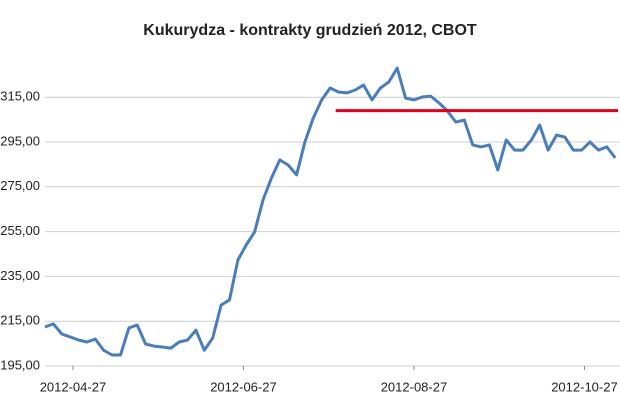  Describe the element at coordinates (20, 96) in the screenshot. I see `y-tick-label: 315,00` at that location.